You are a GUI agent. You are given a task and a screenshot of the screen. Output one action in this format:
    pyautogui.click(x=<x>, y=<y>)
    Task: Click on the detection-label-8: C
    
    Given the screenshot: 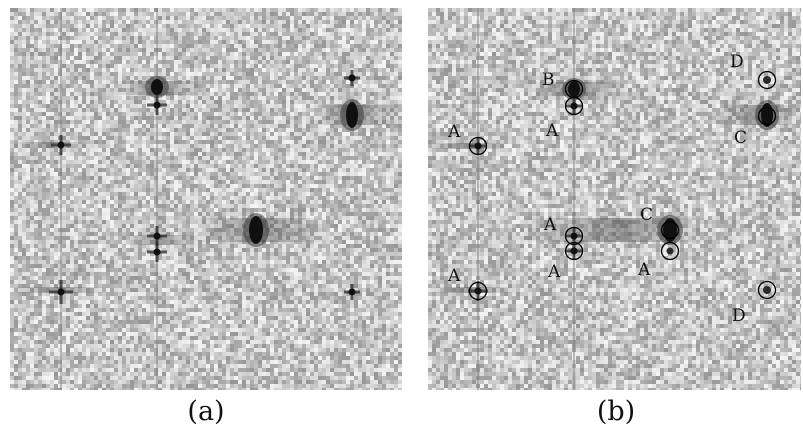 What is the action you would take?
    pyautogui.click(x=646, y=215)
    